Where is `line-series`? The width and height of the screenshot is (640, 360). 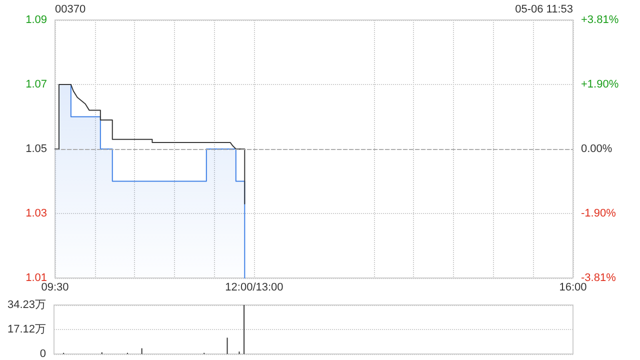
line-series is located at coordinates (150, 144).